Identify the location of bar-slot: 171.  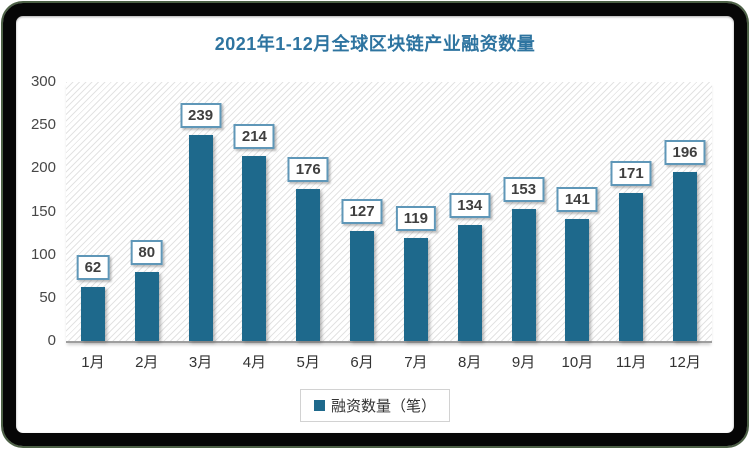
(631, 211).